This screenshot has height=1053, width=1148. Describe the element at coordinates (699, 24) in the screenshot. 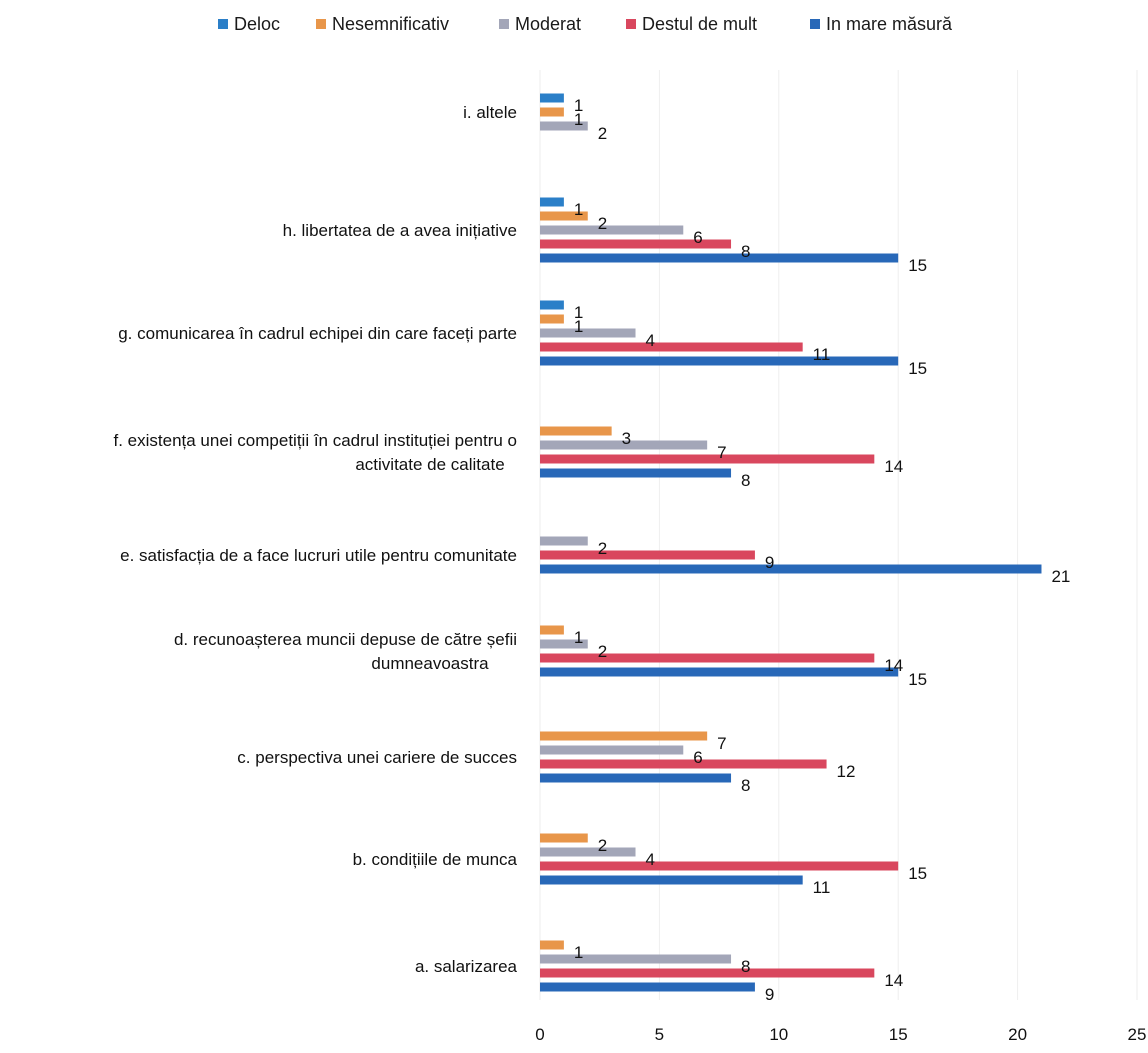

I see `legend-label: Destul de mult` at that location.